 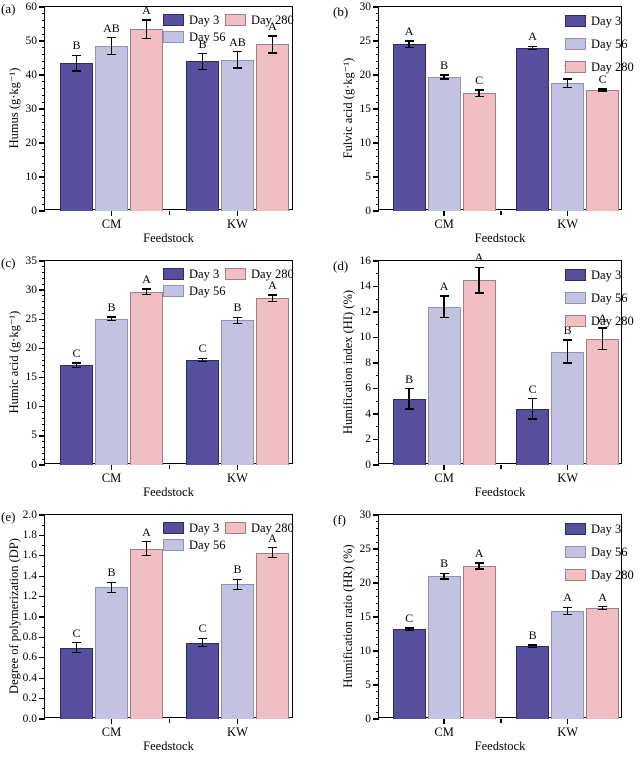 What do you see at coordinates (444, 732) in the screenshot?
I see `x-tick-label-cm: CM` at bounding box center [444, 732].